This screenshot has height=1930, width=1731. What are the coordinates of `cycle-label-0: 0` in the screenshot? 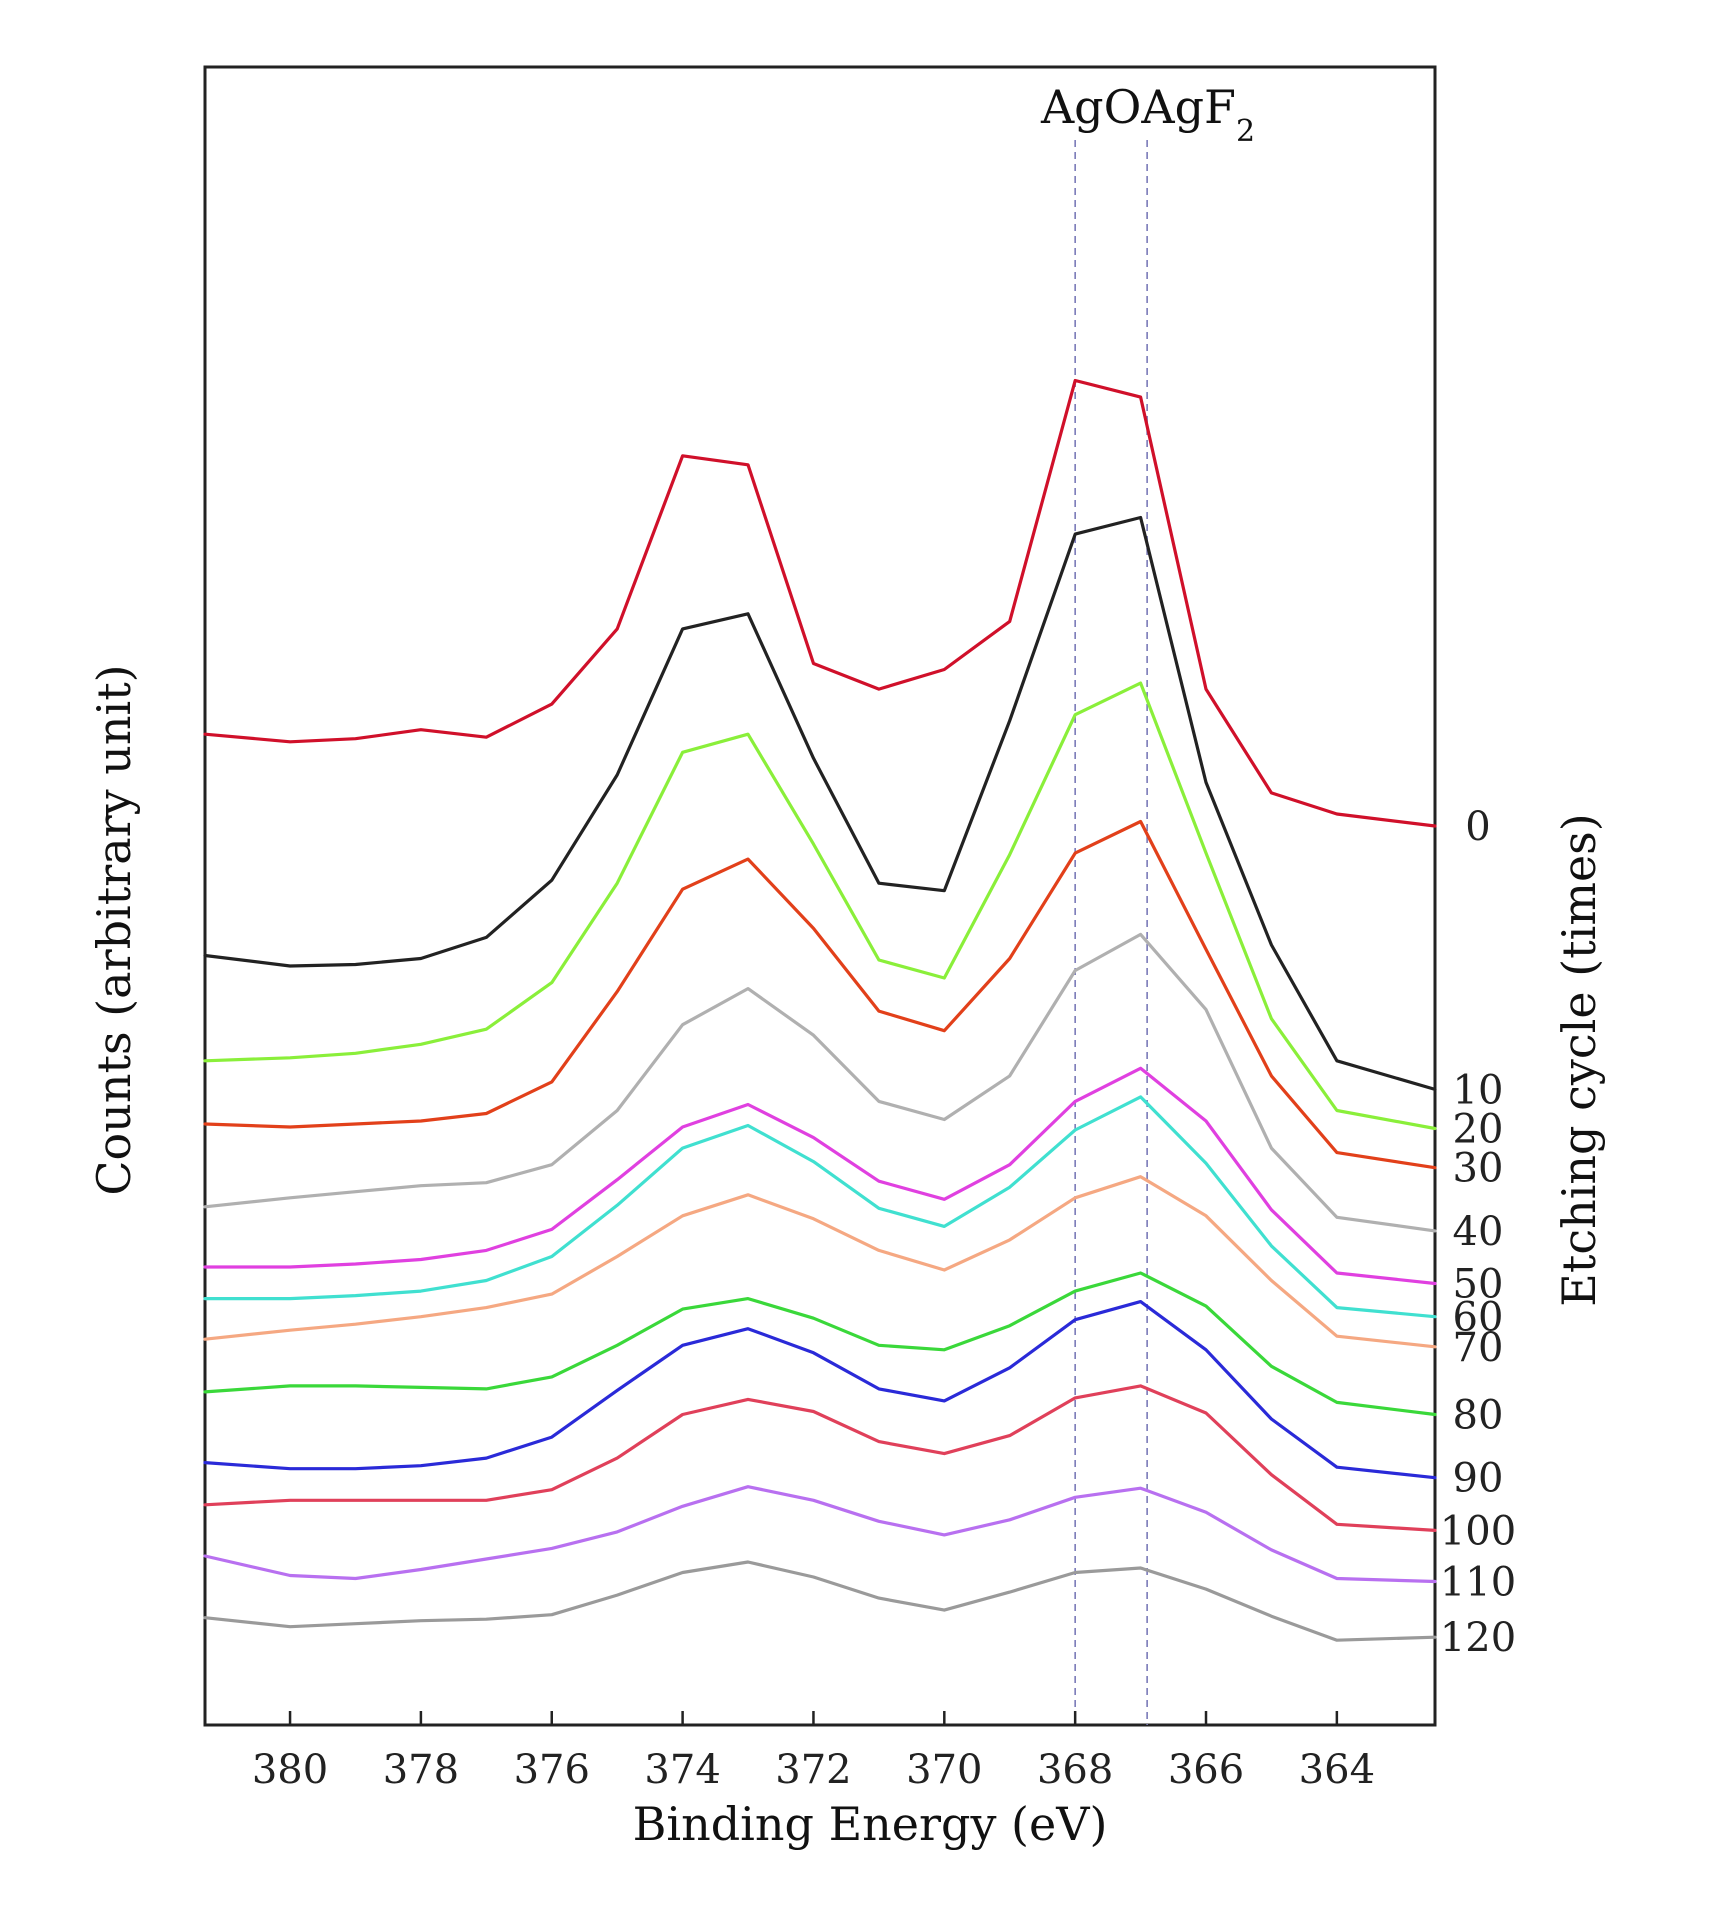 It's located at (1477, 827).